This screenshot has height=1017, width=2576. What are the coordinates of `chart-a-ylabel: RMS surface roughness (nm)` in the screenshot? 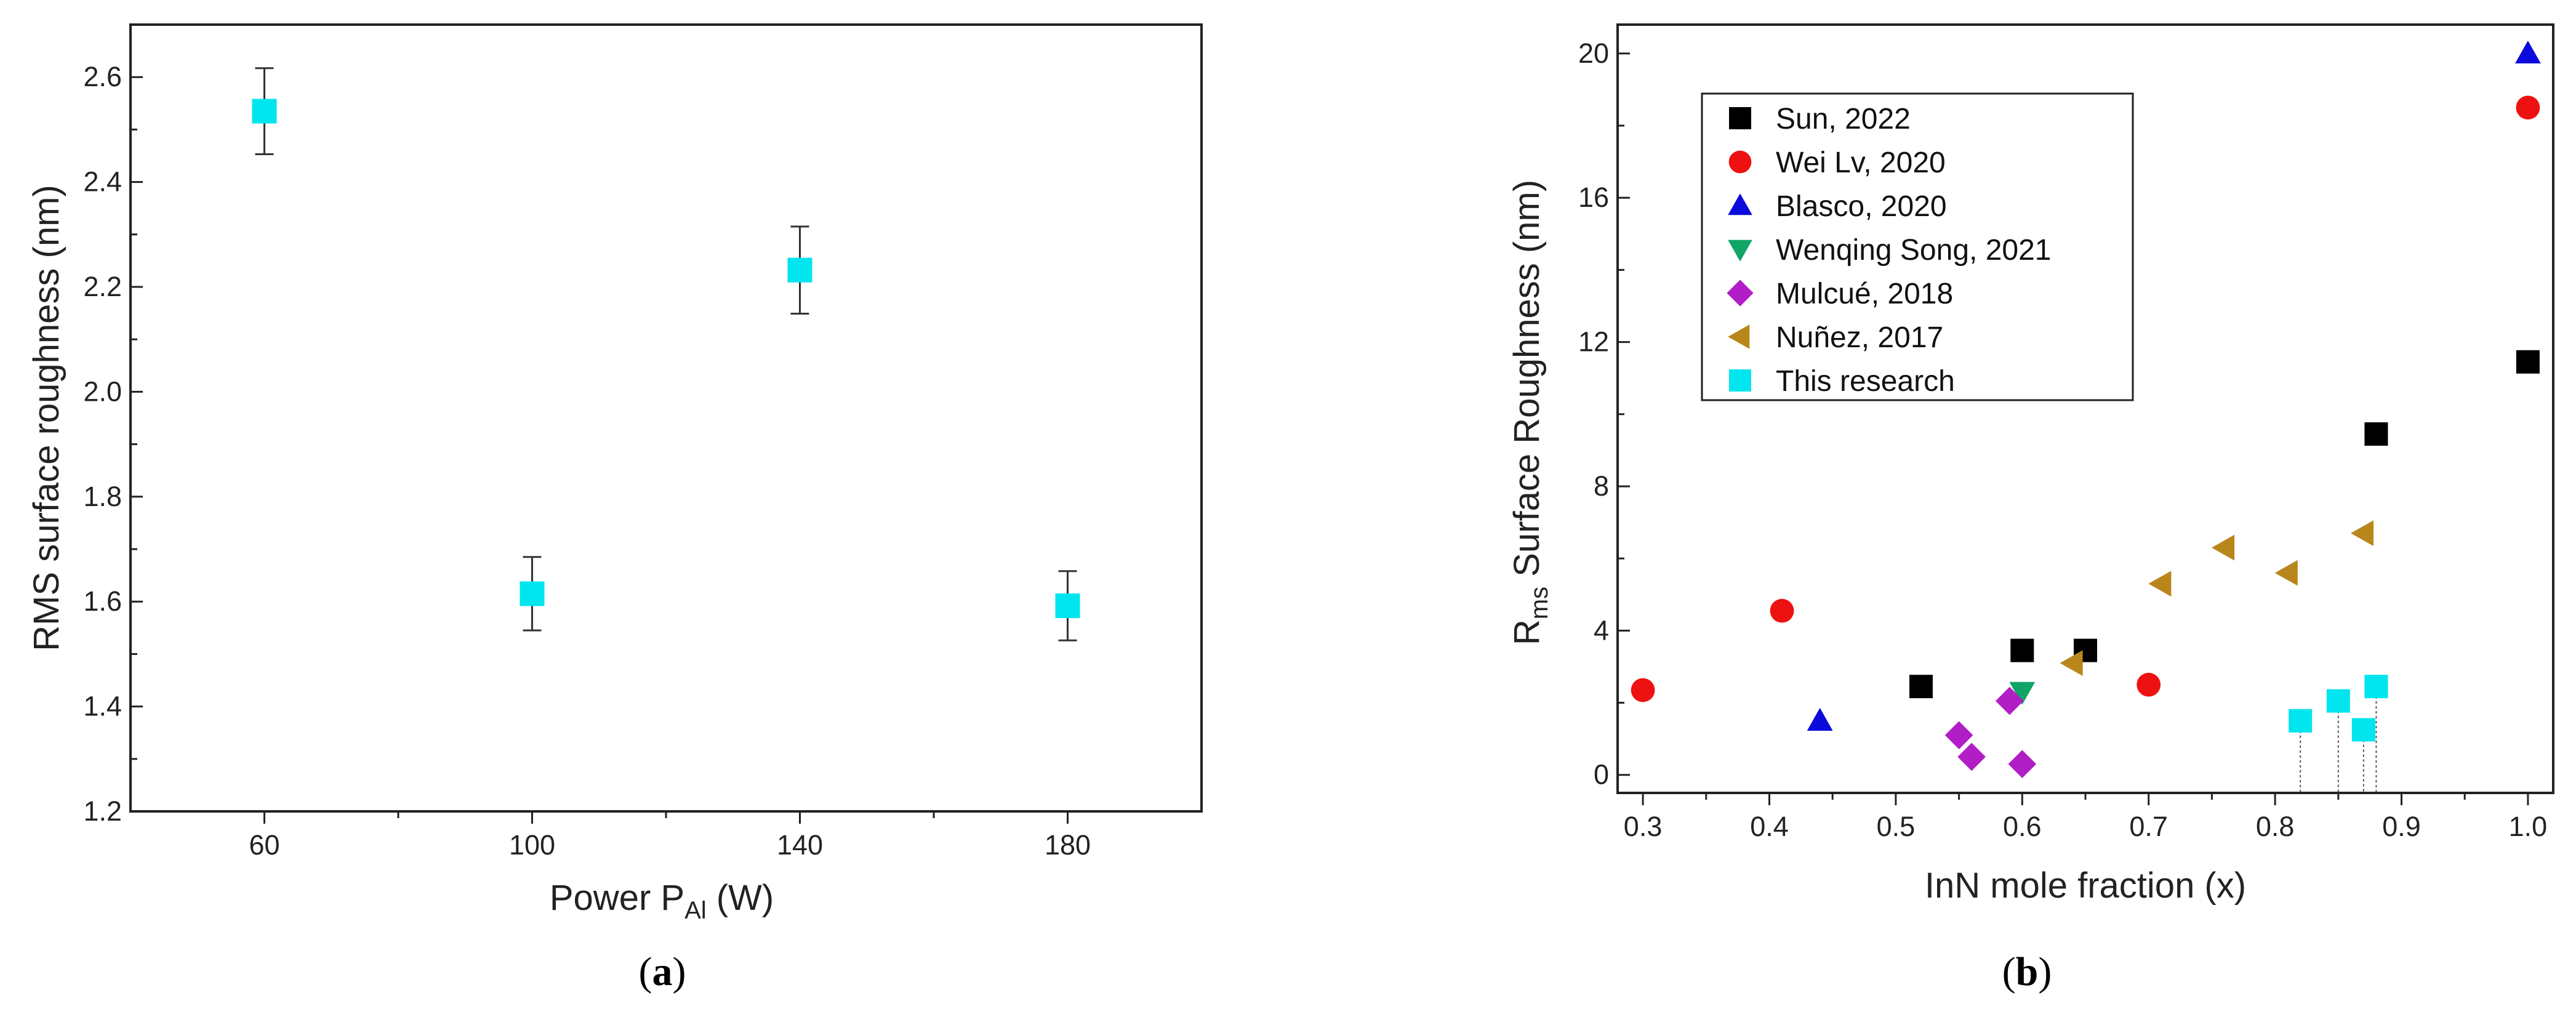 It's located at (46, 418).